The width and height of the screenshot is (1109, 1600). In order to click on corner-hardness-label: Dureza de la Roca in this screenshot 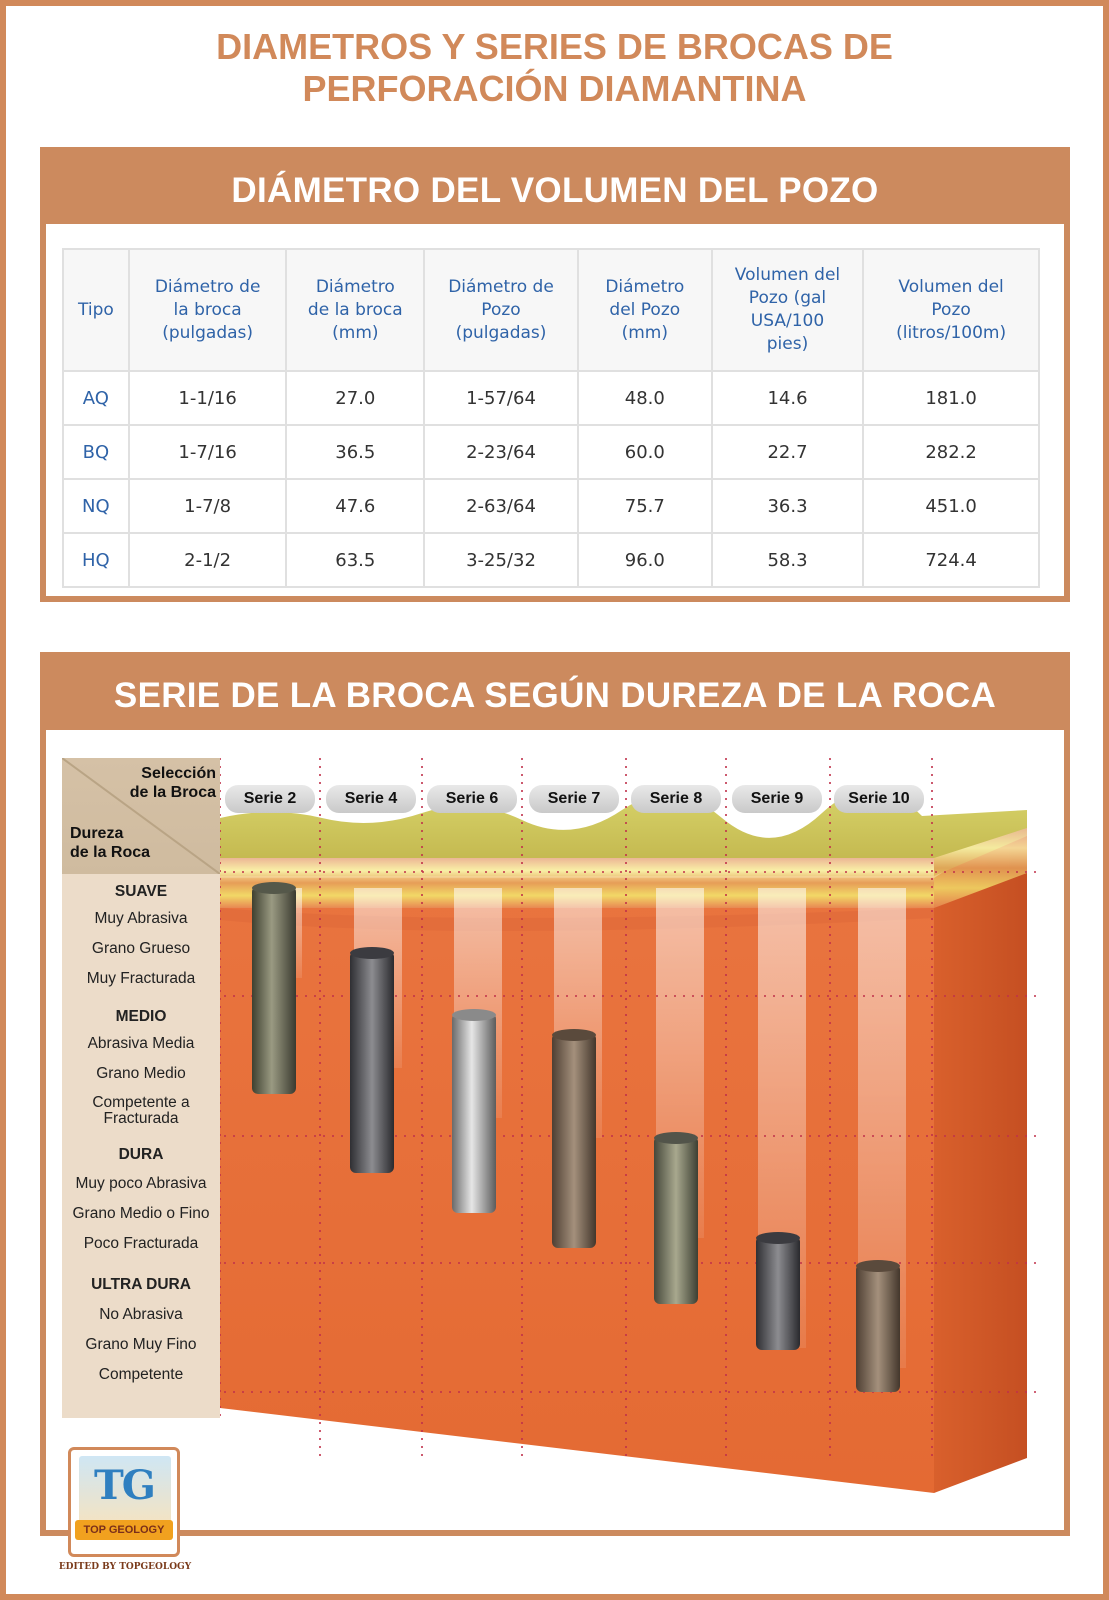, I will do `click(110, 843)`.